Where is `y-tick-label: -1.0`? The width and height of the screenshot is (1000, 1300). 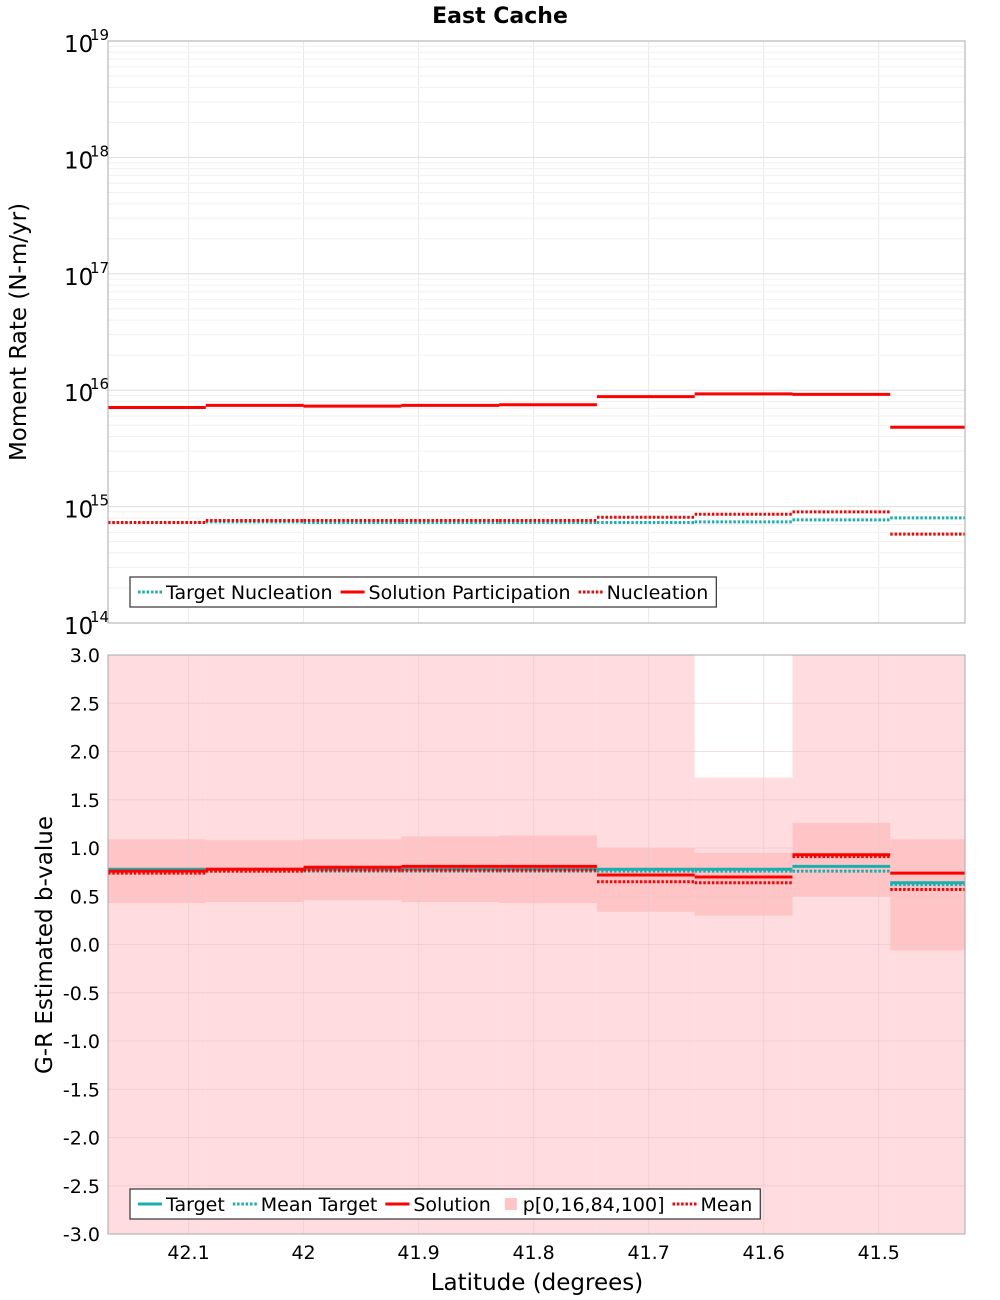
y-tick-label: -1.0 is located at coordinates (81, 1042).